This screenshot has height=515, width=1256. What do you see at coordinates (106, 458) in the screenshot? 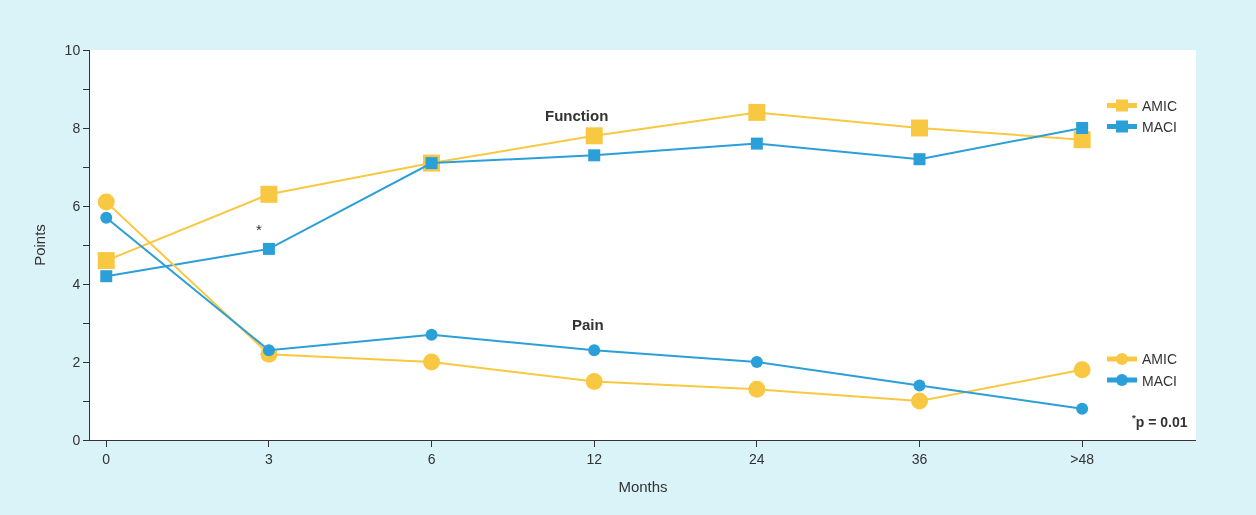
I see `x-tick-label: 0` at bounding box center [106, 458].